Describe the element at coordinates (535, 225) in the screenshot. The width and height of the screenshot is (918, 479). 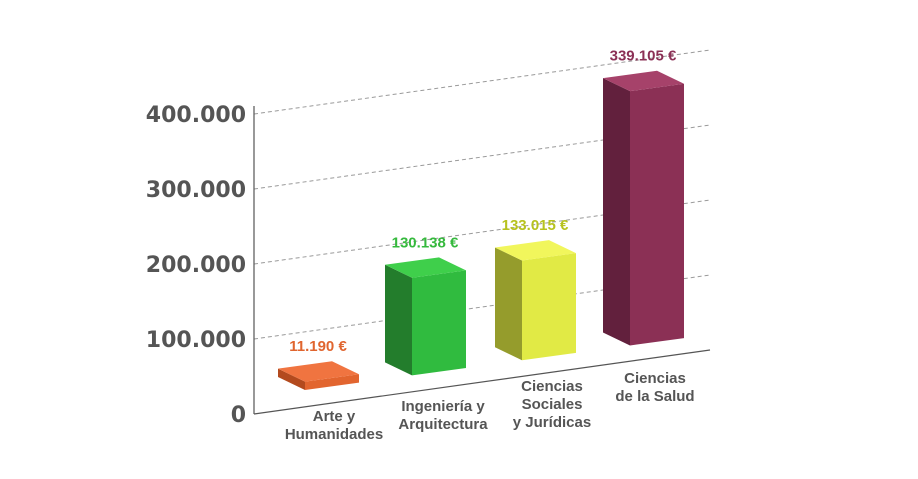
I see `bar-value-label: 133.015 €` at that location.